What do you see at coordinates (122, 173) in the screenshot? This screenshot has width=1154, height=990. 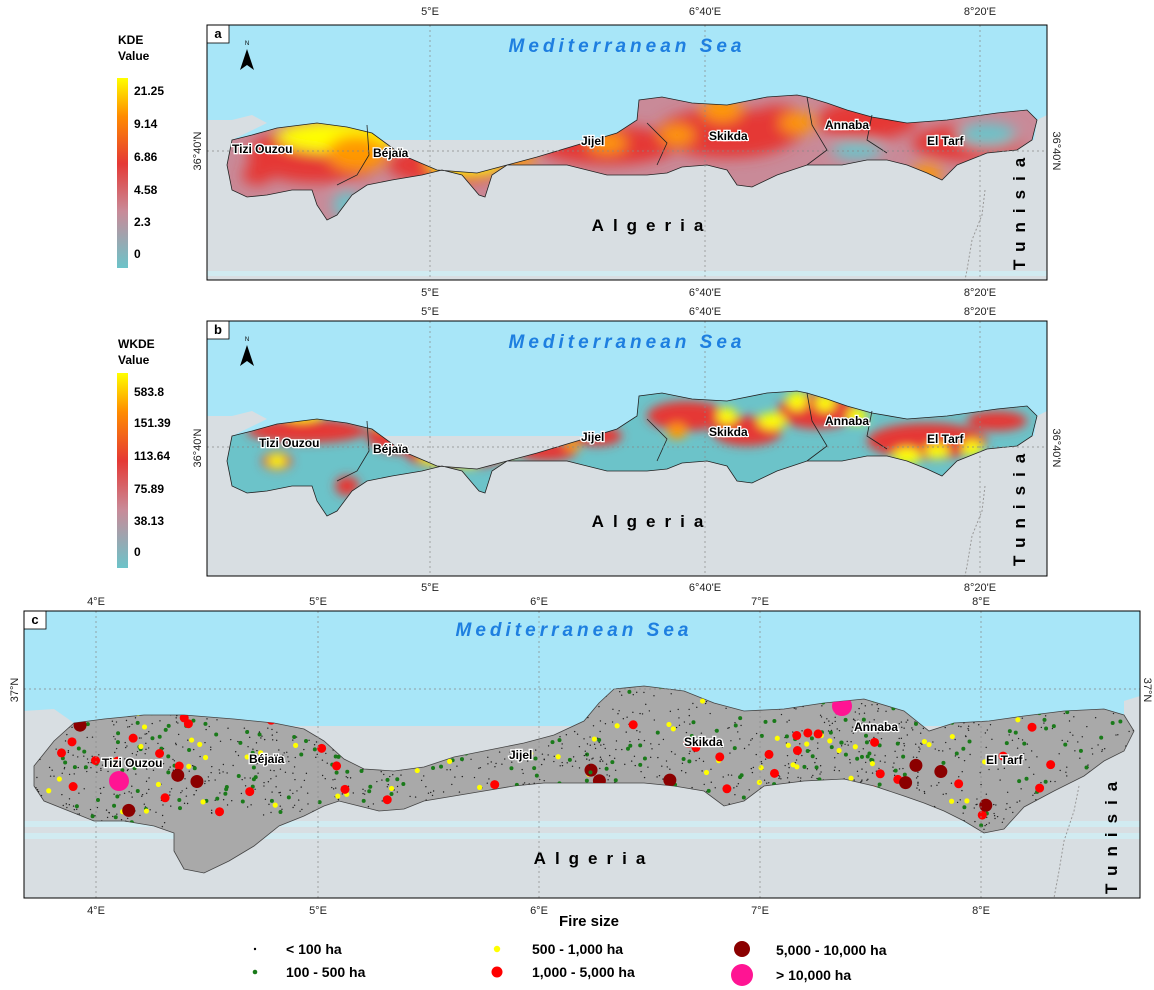 I see `kde-color-ramp` at bounding box center [122, 173].